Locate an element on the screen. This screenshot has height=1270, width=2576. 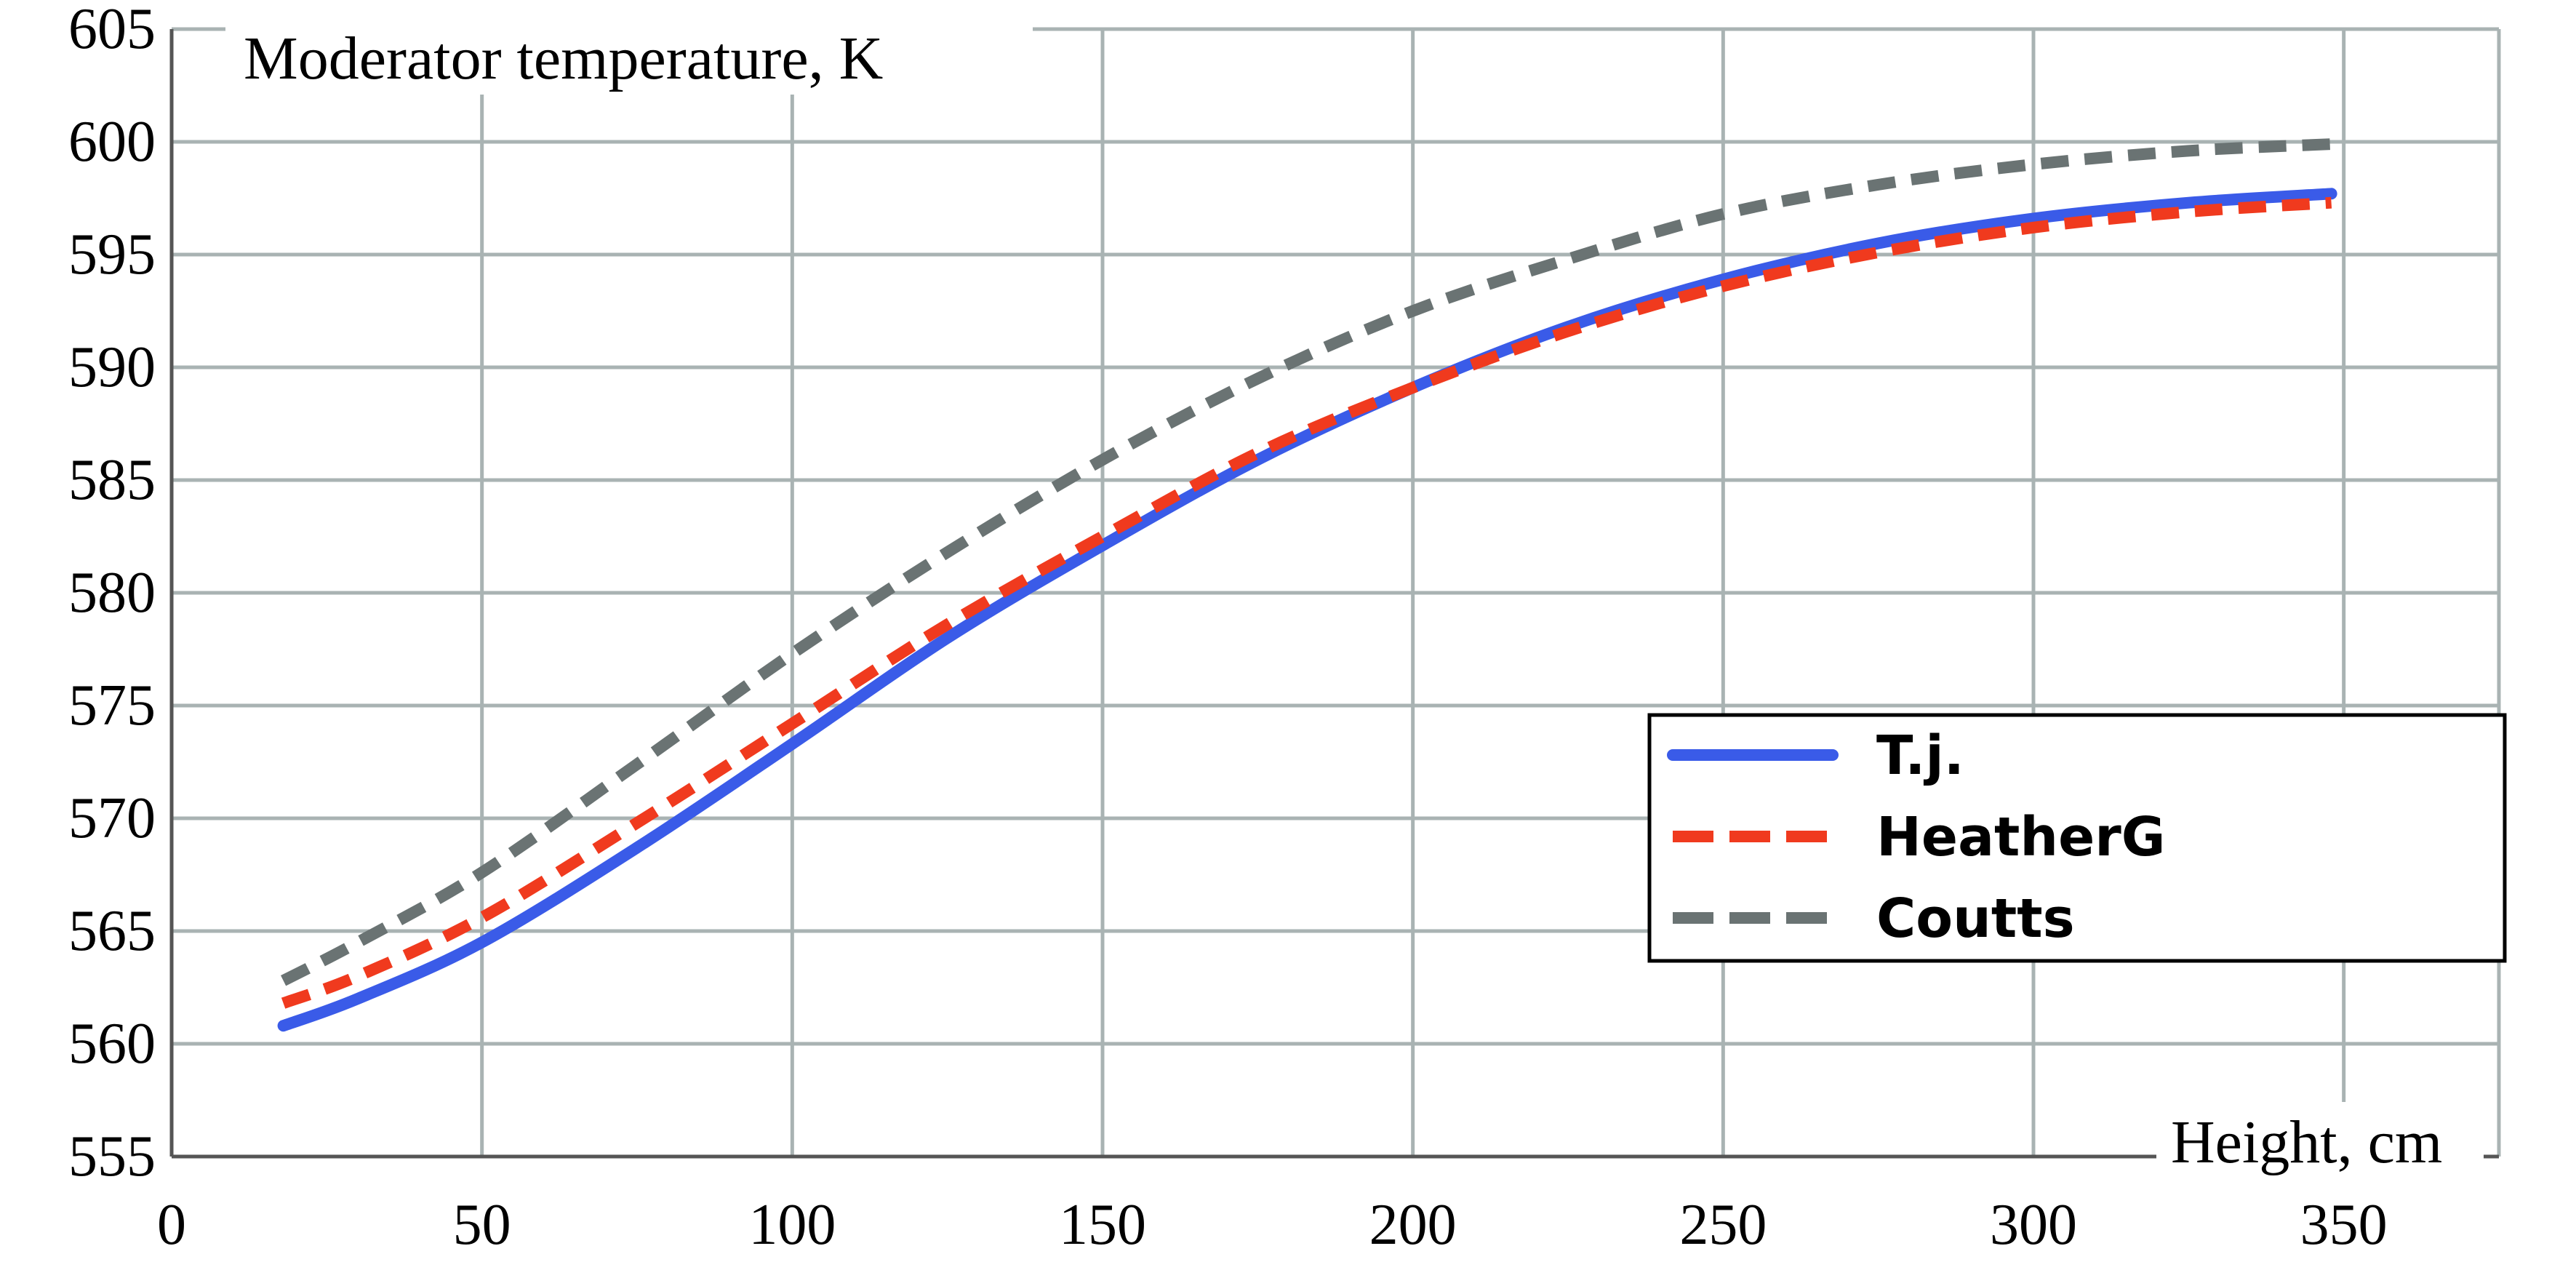
y-tick-label-575: 575 is located at coordinates (112, 706).